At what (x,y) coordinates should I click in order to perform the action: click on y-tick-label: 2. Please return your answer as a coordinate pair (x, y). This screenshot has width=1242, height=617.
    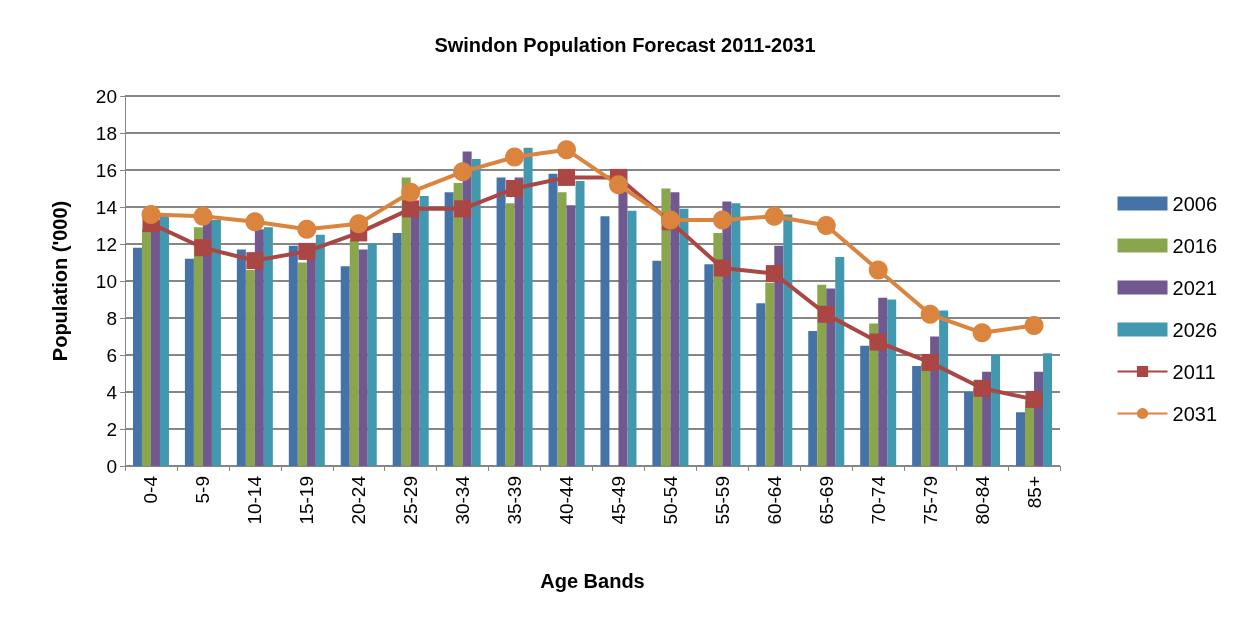
    Looking at the image, I should click on (111, 429).